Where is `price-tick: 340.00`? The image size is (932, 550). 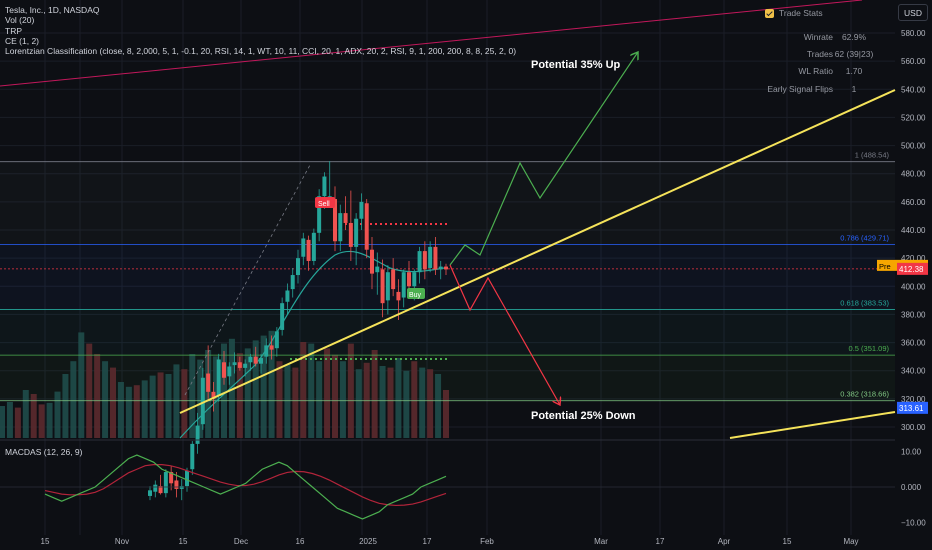
price-tick: 340.00 is located at coordinates (913, 371).